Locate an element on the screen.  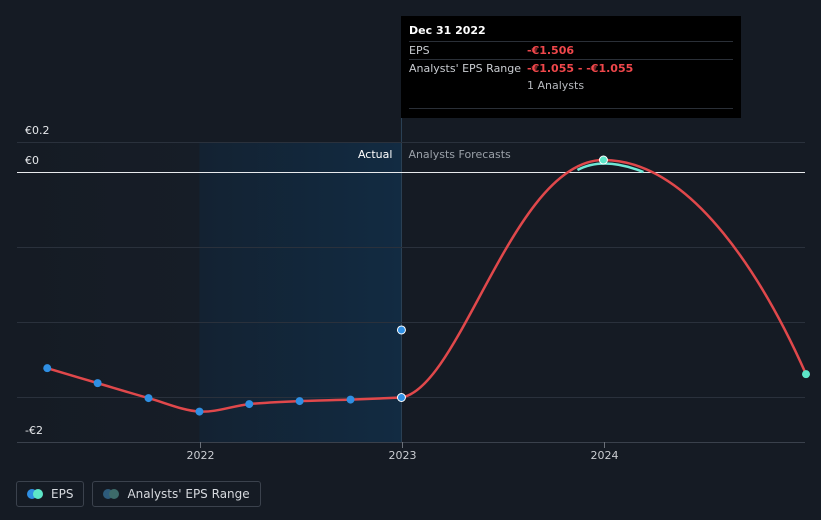
actual-label: Actual is located at coordinates (375, 154).